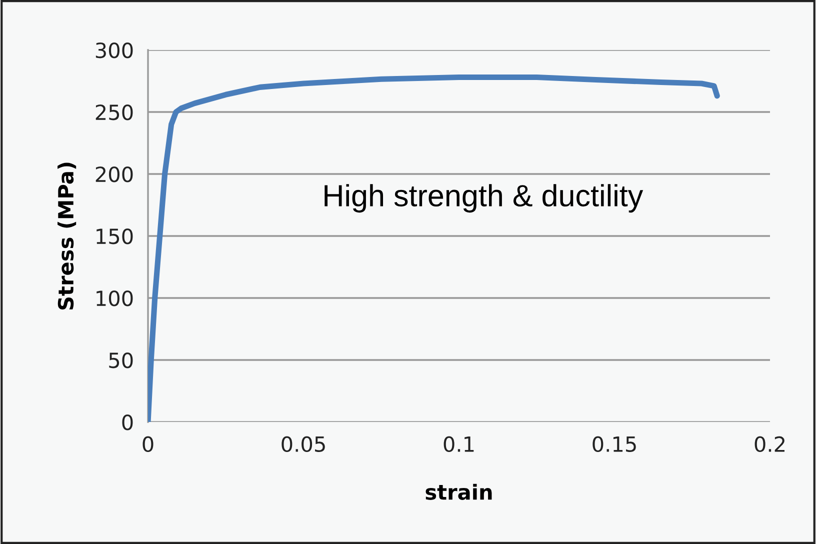  I want to click on y-tick-label: 100, so click(114, 298).